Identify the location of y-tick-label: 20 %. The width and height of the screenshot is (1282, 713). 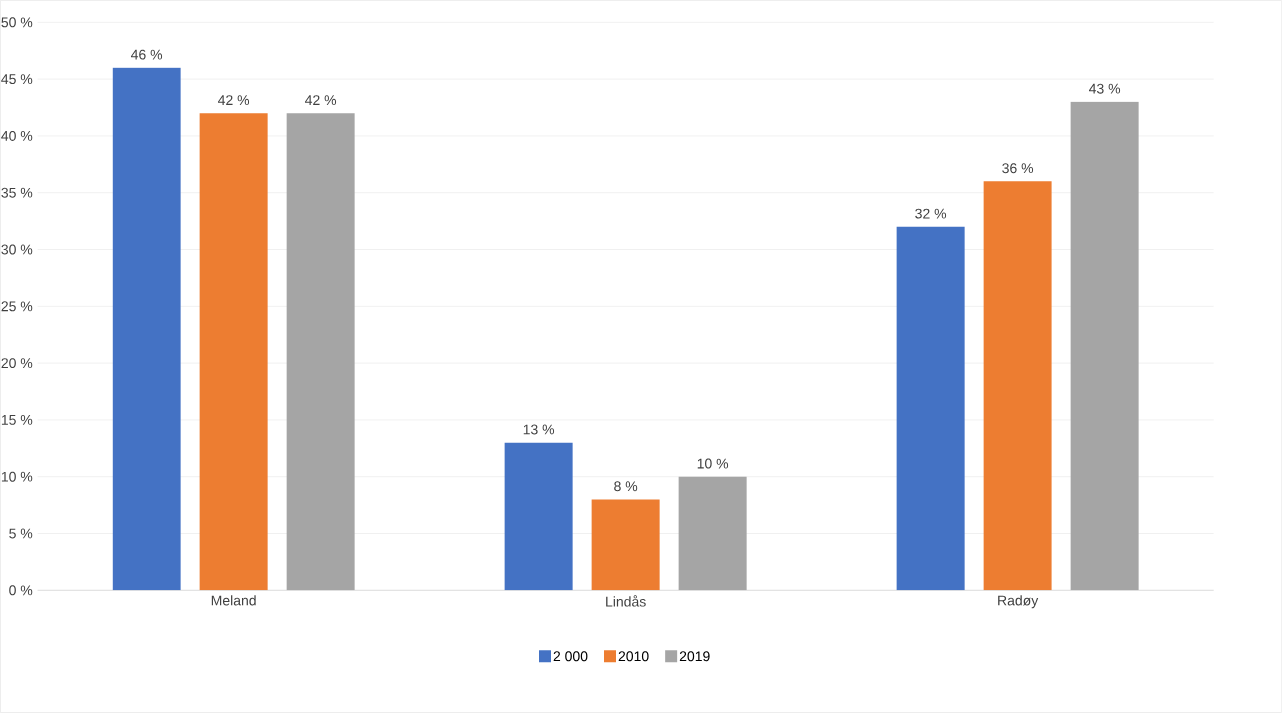
(17, 363).